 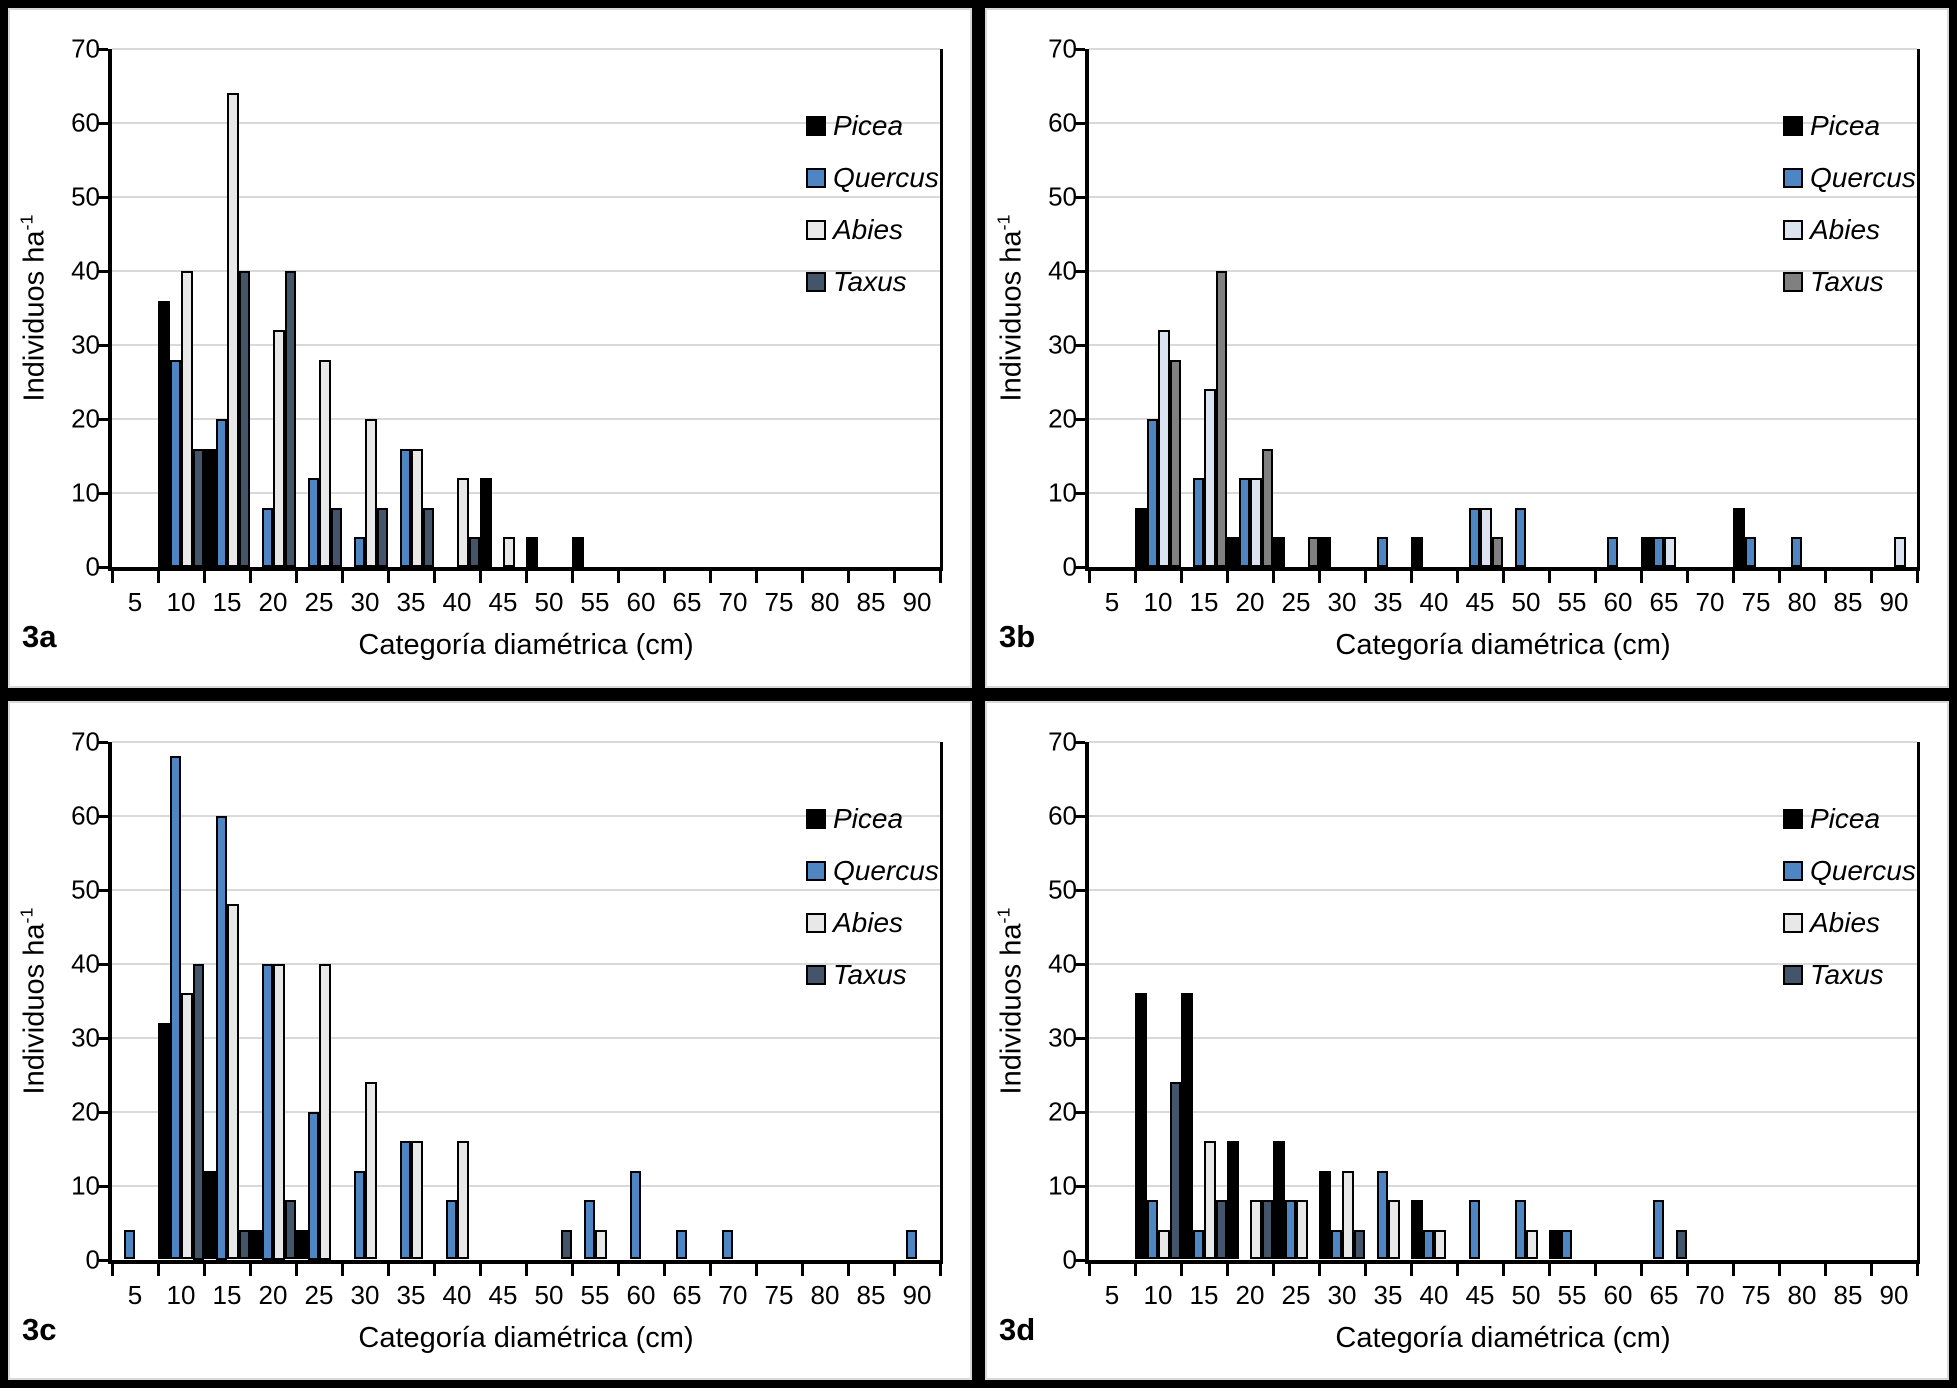 I want to click on y-tick-label-30: 30, so click(x=85, y=344).